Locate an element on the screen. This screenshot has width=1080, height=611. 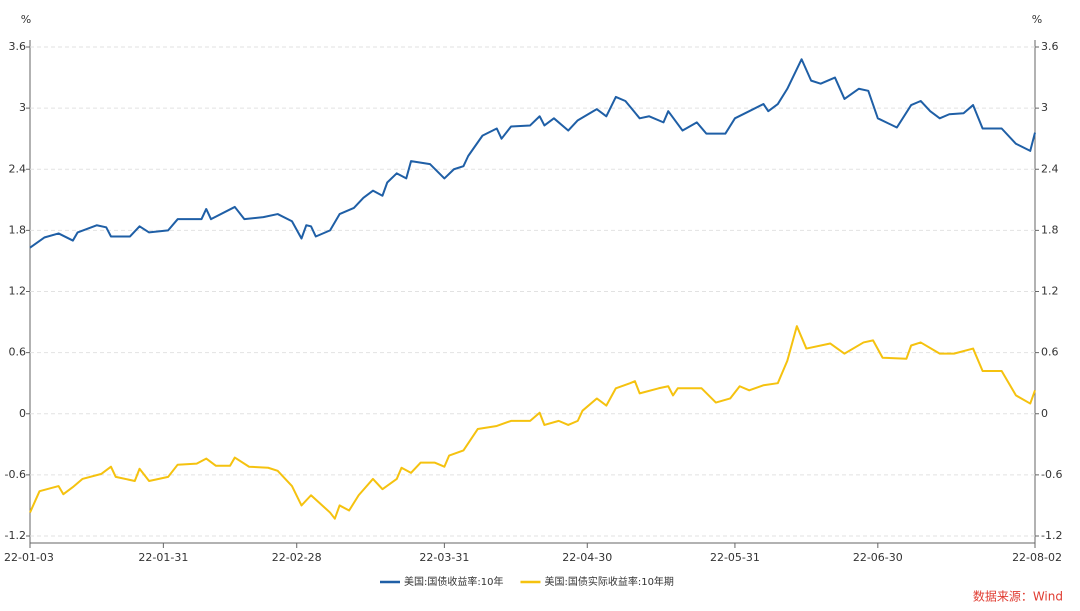
y-tick-label: 2.4 is located at coordinates (18, 168).